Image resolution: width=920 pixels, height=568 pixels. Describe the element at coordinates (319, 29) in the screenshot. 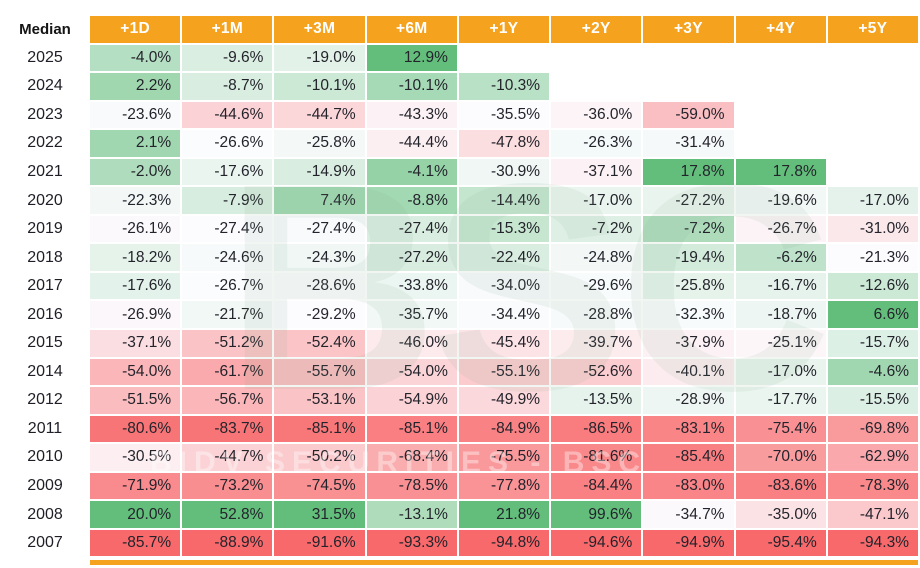

I see `column-header-3m: +3M` at that location.